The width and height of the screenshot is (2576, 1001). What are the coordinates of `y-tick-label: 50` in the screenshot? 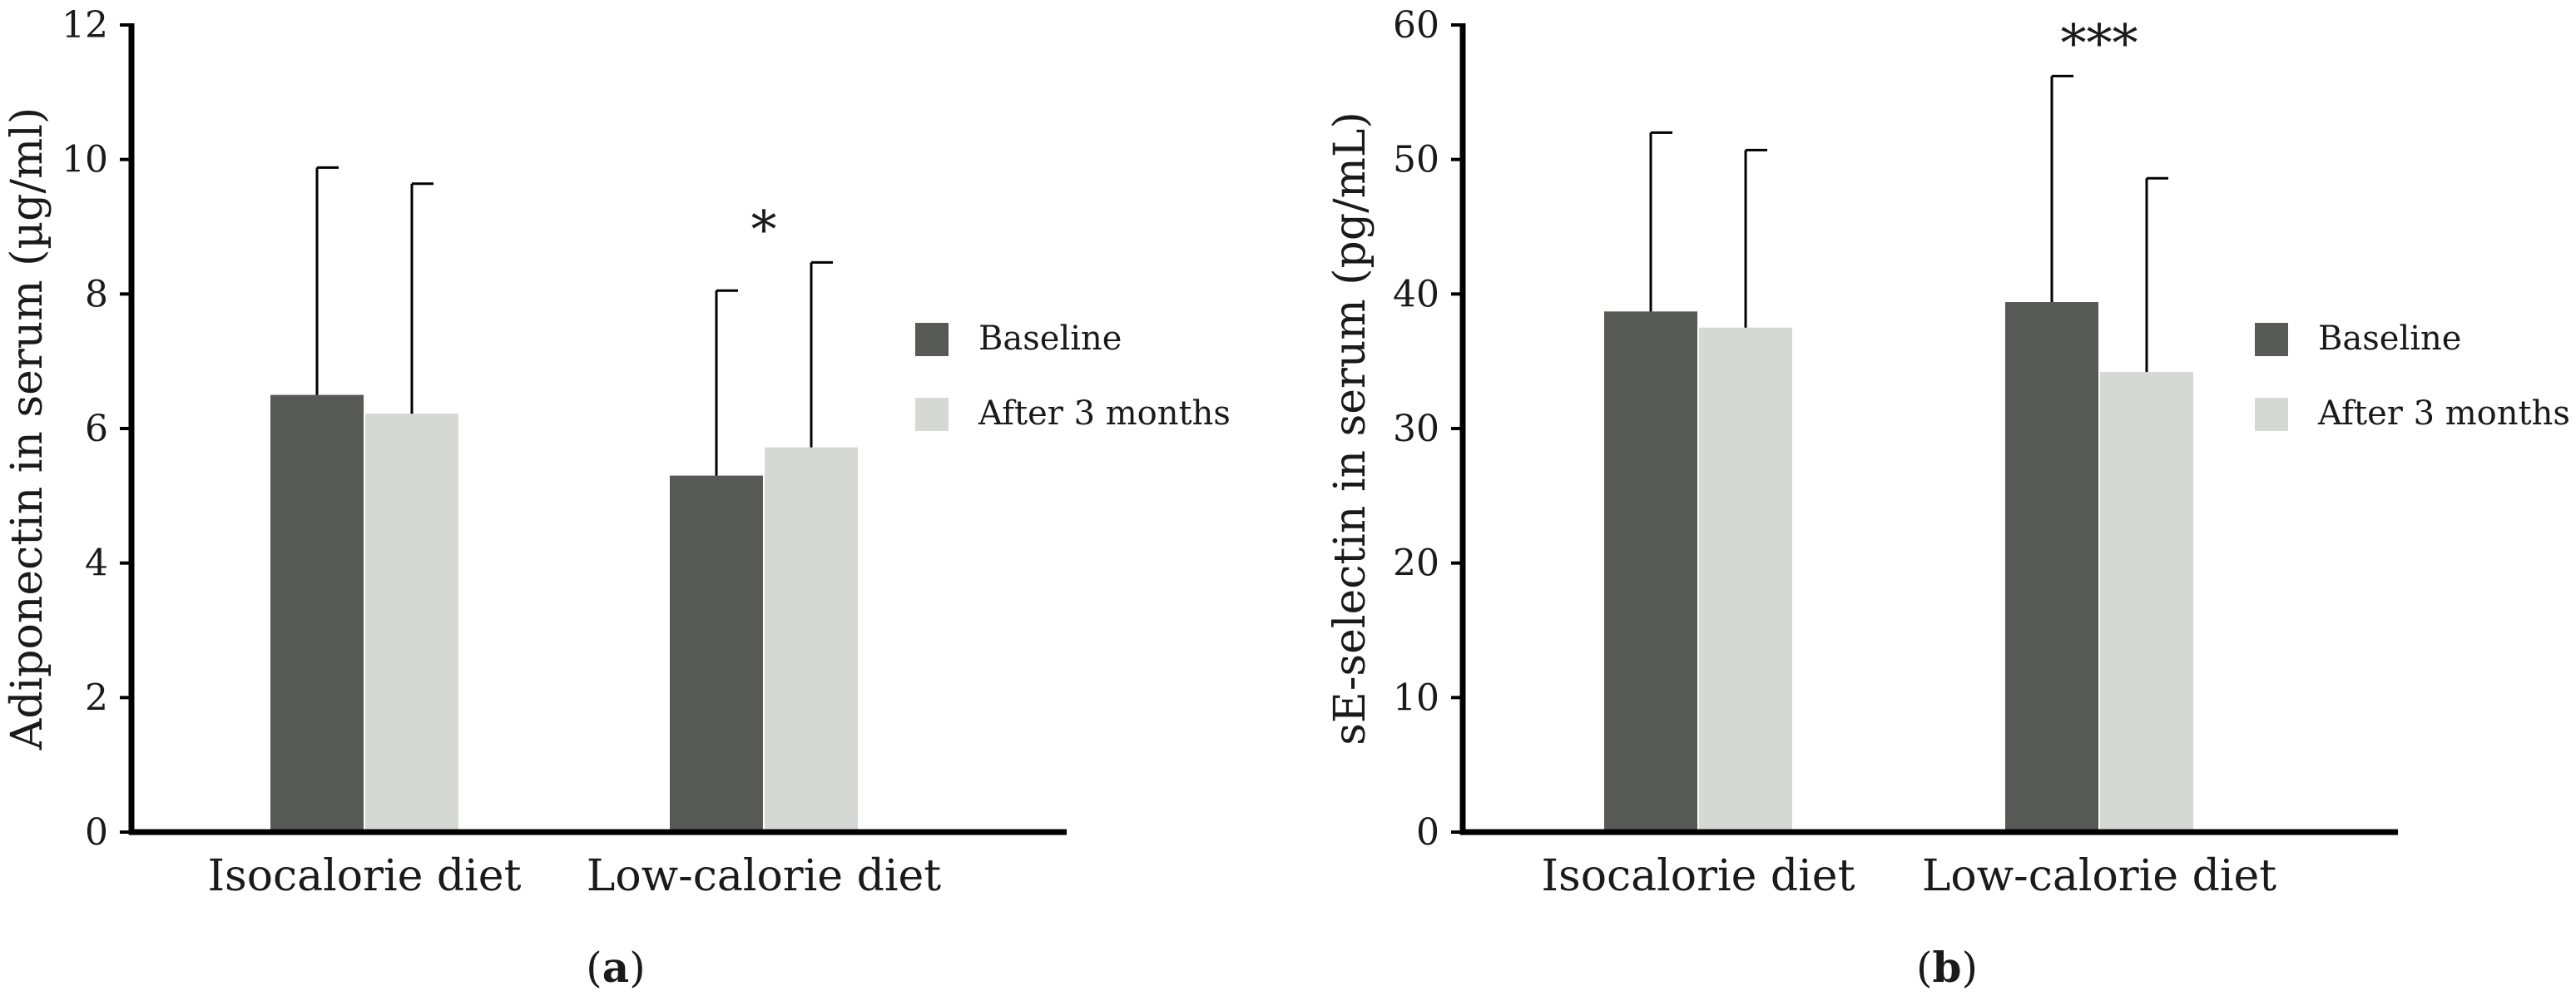 It's located at (1416, 160).